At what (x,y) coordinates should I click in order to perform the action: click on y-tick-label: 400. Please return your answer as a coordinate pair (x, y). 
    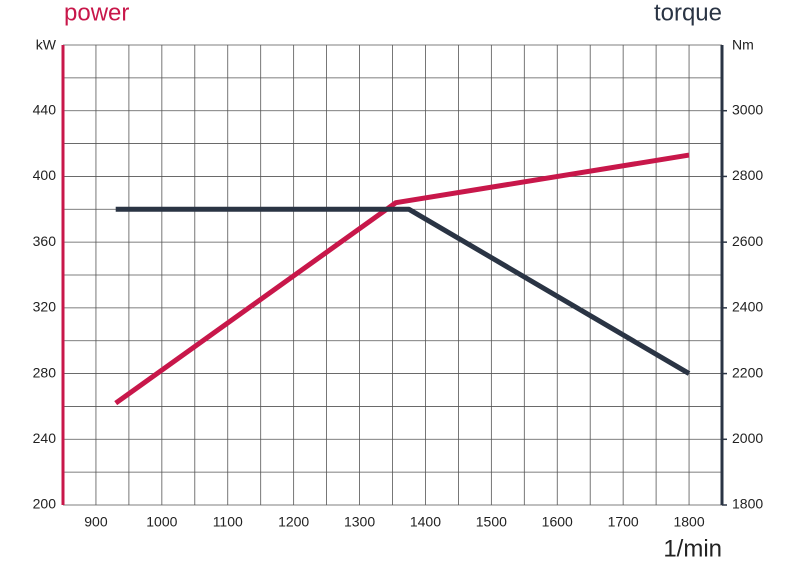
    Looking at the image, I should click on (45, 175).